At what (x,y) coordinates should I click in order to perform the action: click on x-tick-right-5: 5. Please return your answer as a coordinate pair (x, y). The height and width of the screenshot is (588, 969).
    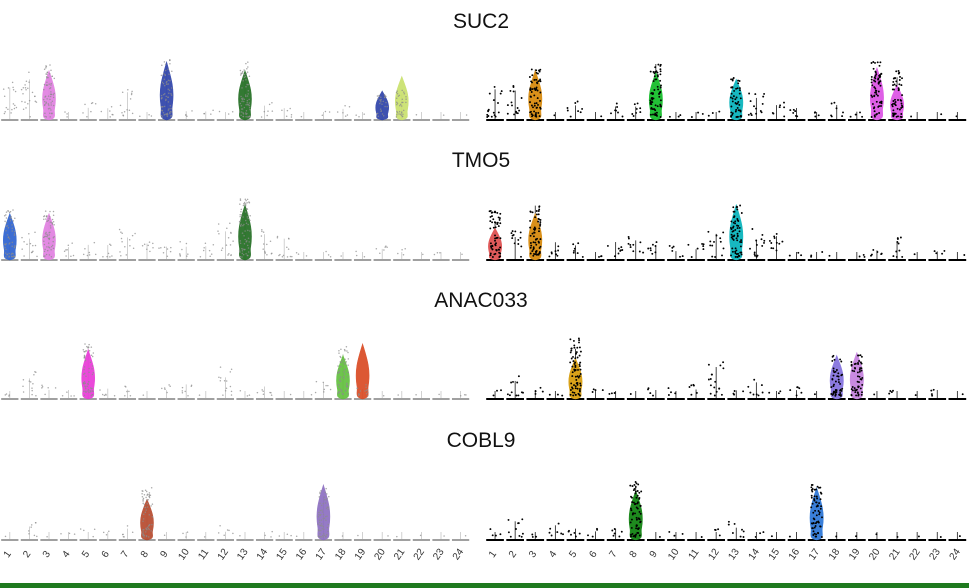
    Looking at the image, I should click on (573, 554).